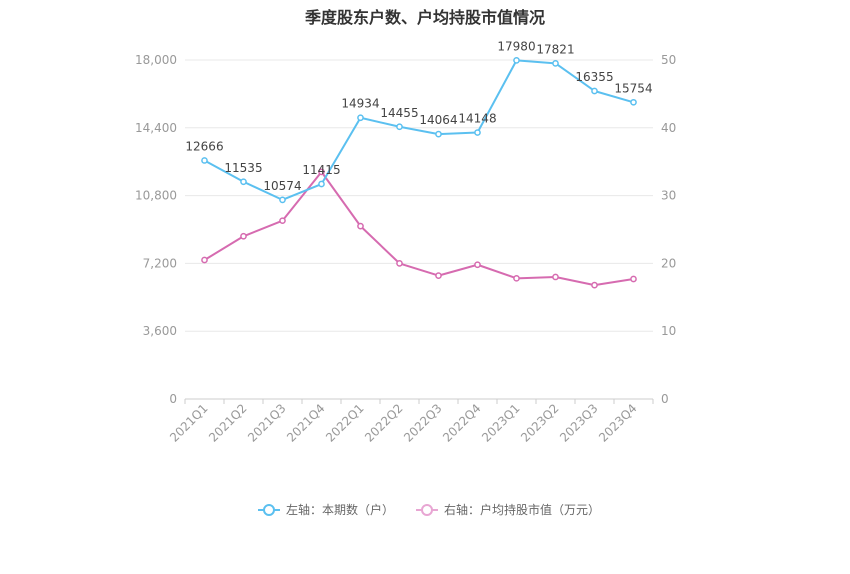 This screenshot has width=850, height=574. What do you see at coordinates (668, 60) in the screenshot?
I see `y-right-tick-label: 50` at bounding box center [668, 60].